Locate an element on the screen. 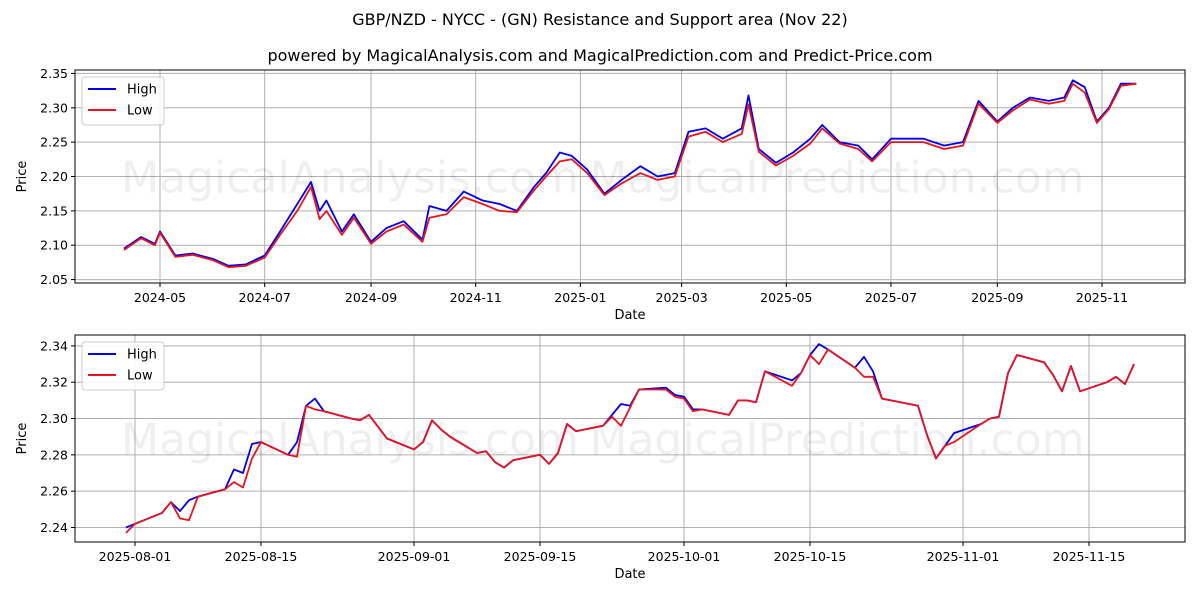 This screenshot has width=1200, height=600. x-tick-label: 2025-08-15 is located at coordinates (261, 556).